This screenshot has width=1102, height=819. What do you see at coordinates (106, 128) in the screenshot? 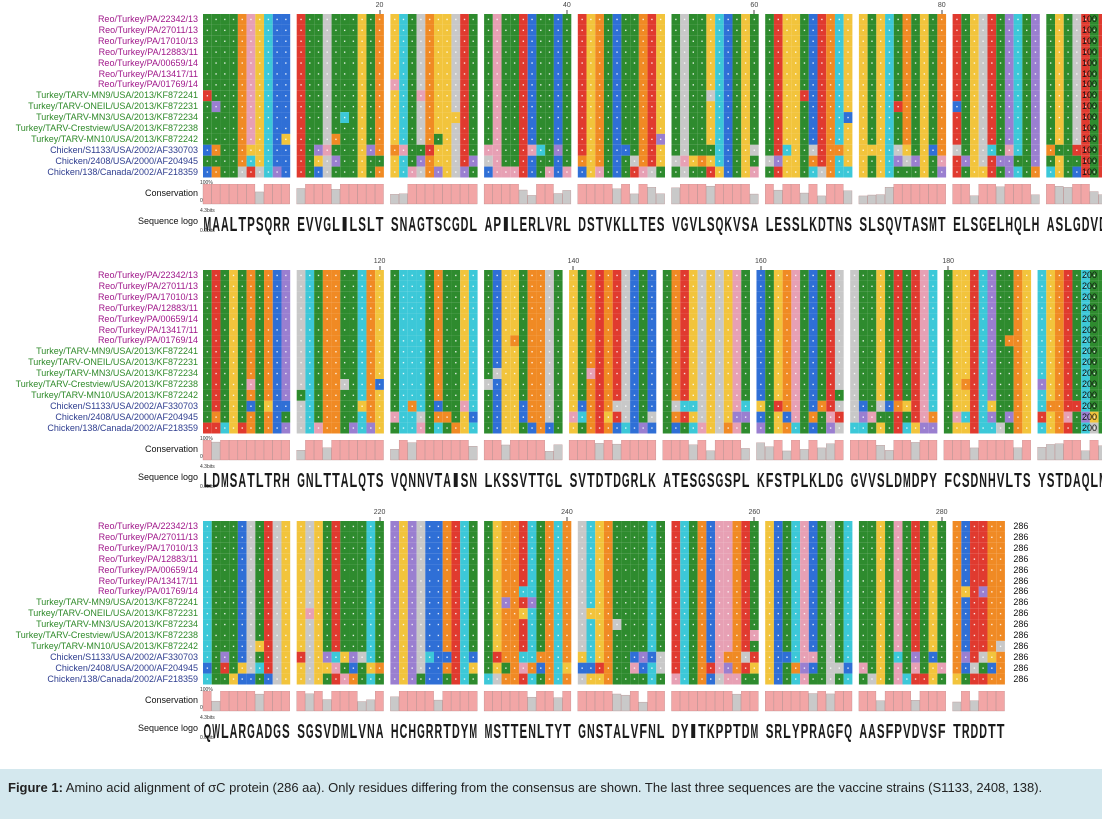
I see `sequence-name: Turkey/TARV-Crestview/USA/2013/KF872238` at bounding box center [106, 128].